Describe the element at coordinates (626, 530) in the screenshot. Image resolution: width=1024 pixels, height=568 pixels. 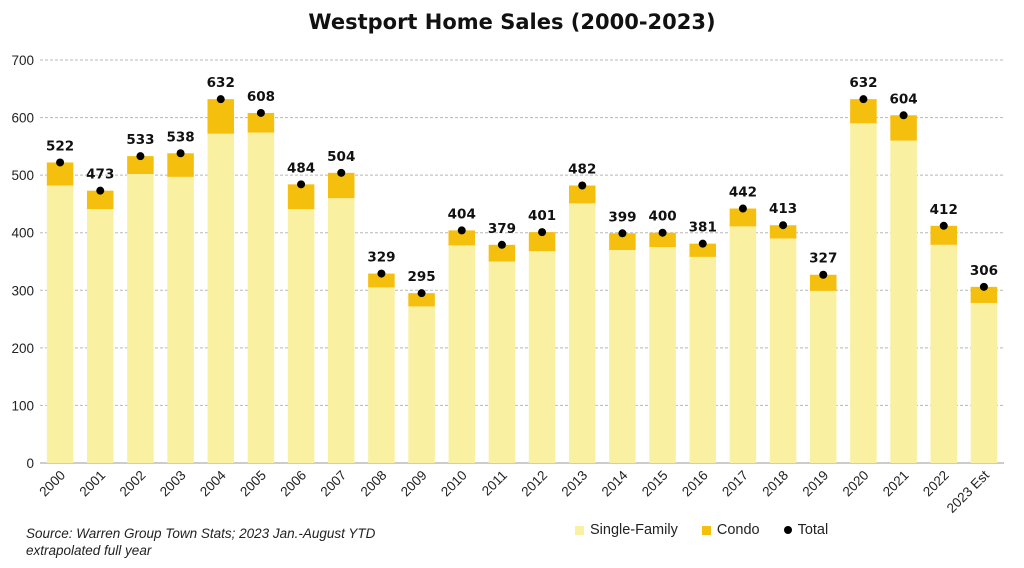
I see `legend-item-single-family: Single-Family` at that location.